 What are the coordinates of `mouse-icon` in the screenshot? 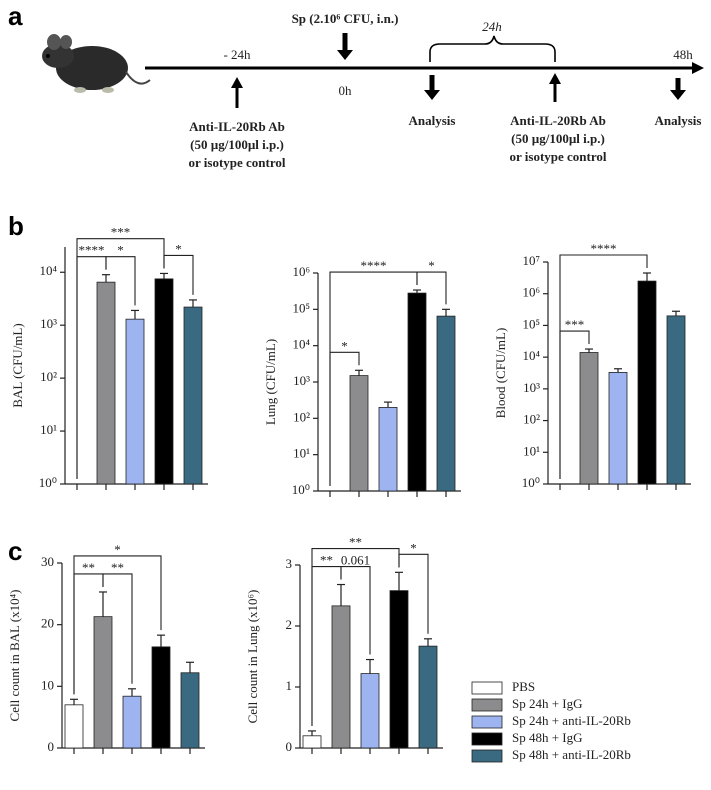 It's located at (96, 63).